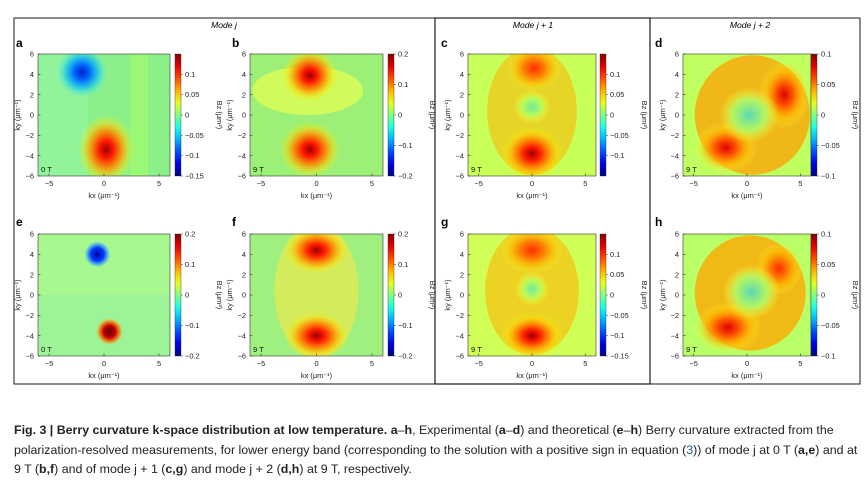 The image size is (867, 484). What do you see at coordinates (432, 115) in the screenshot?
I see `colorbar-label: Bz (μm²)` at bounding box center [432, 115].